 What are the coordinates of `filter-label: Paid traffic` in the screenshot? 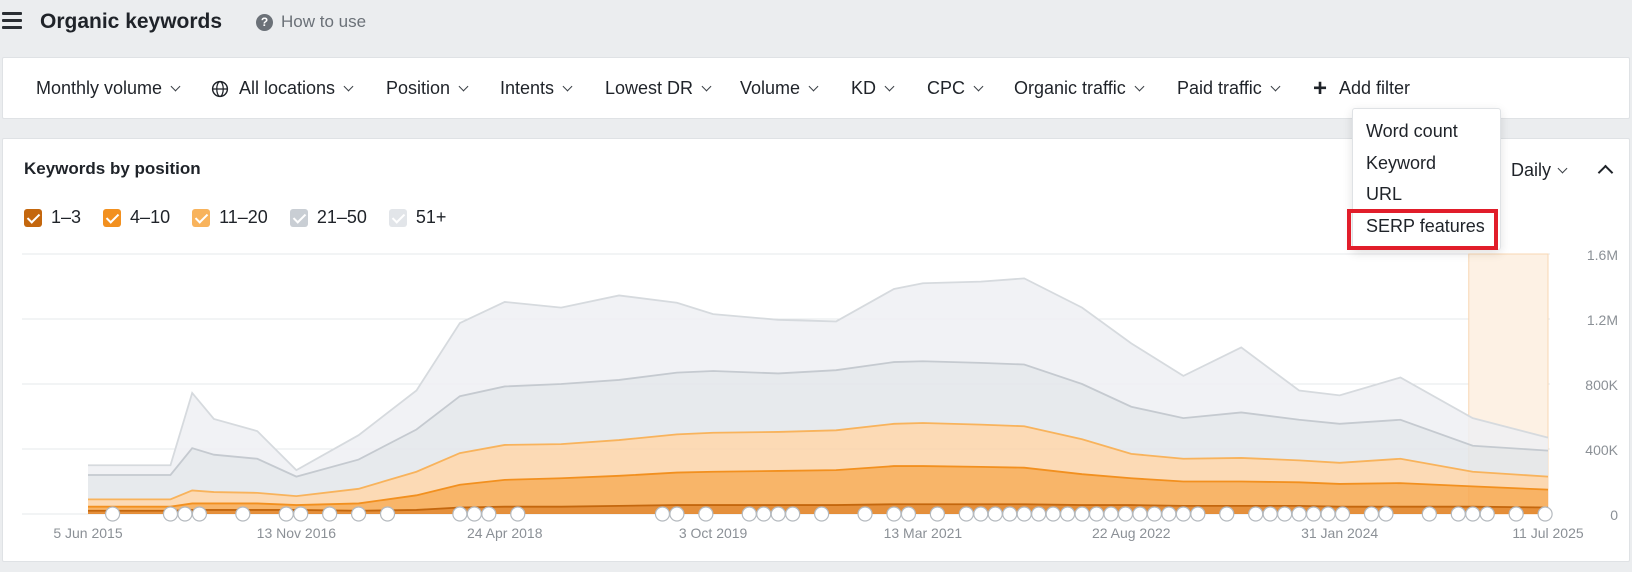 It's located at (1219, 88).